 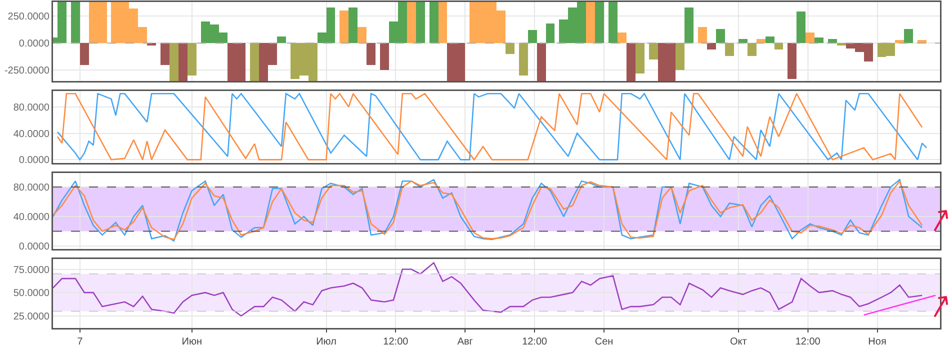 What do you see at coordinates (31, 316) in the screenshot?
I see `y-tick-label: 25.0000` at bounding box center [31, 316].